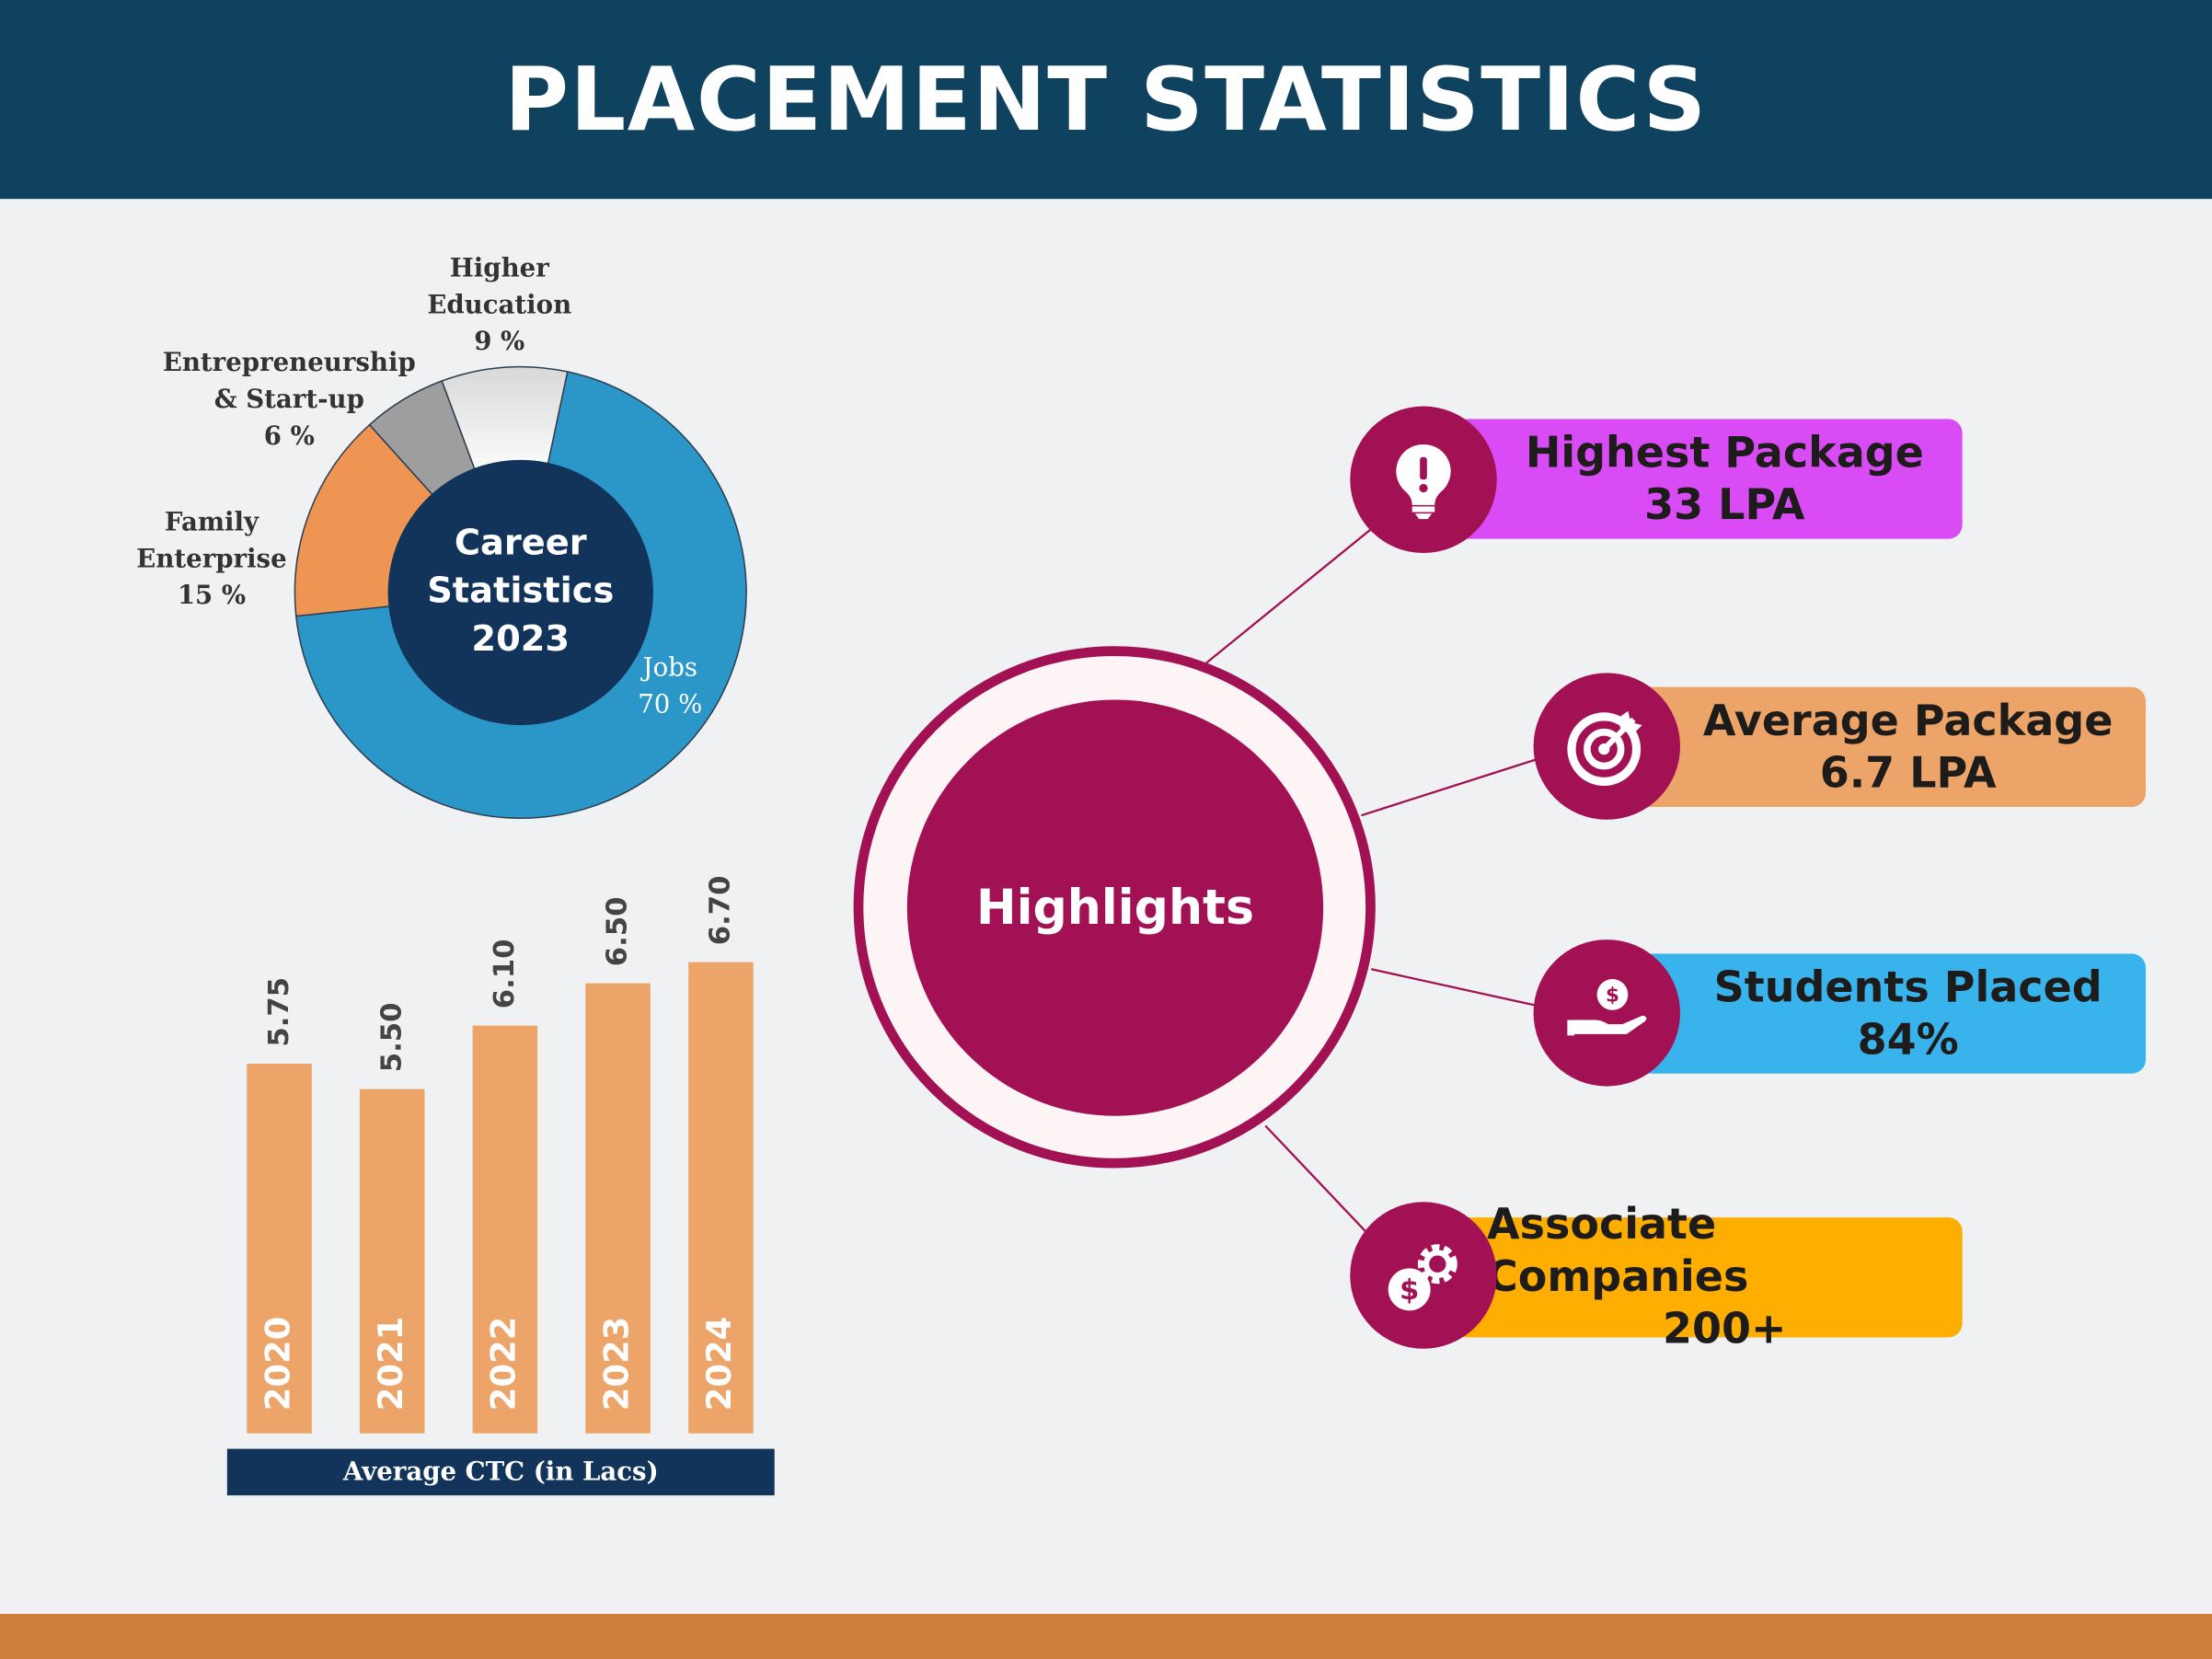 Image resolution: width=2212 pixels, height=1659 pixels. Describe the element at coordinates (1708, 479) in the screenshot. I see `highlight-card-highest-package: Highest Package 33 LPA` at that location.